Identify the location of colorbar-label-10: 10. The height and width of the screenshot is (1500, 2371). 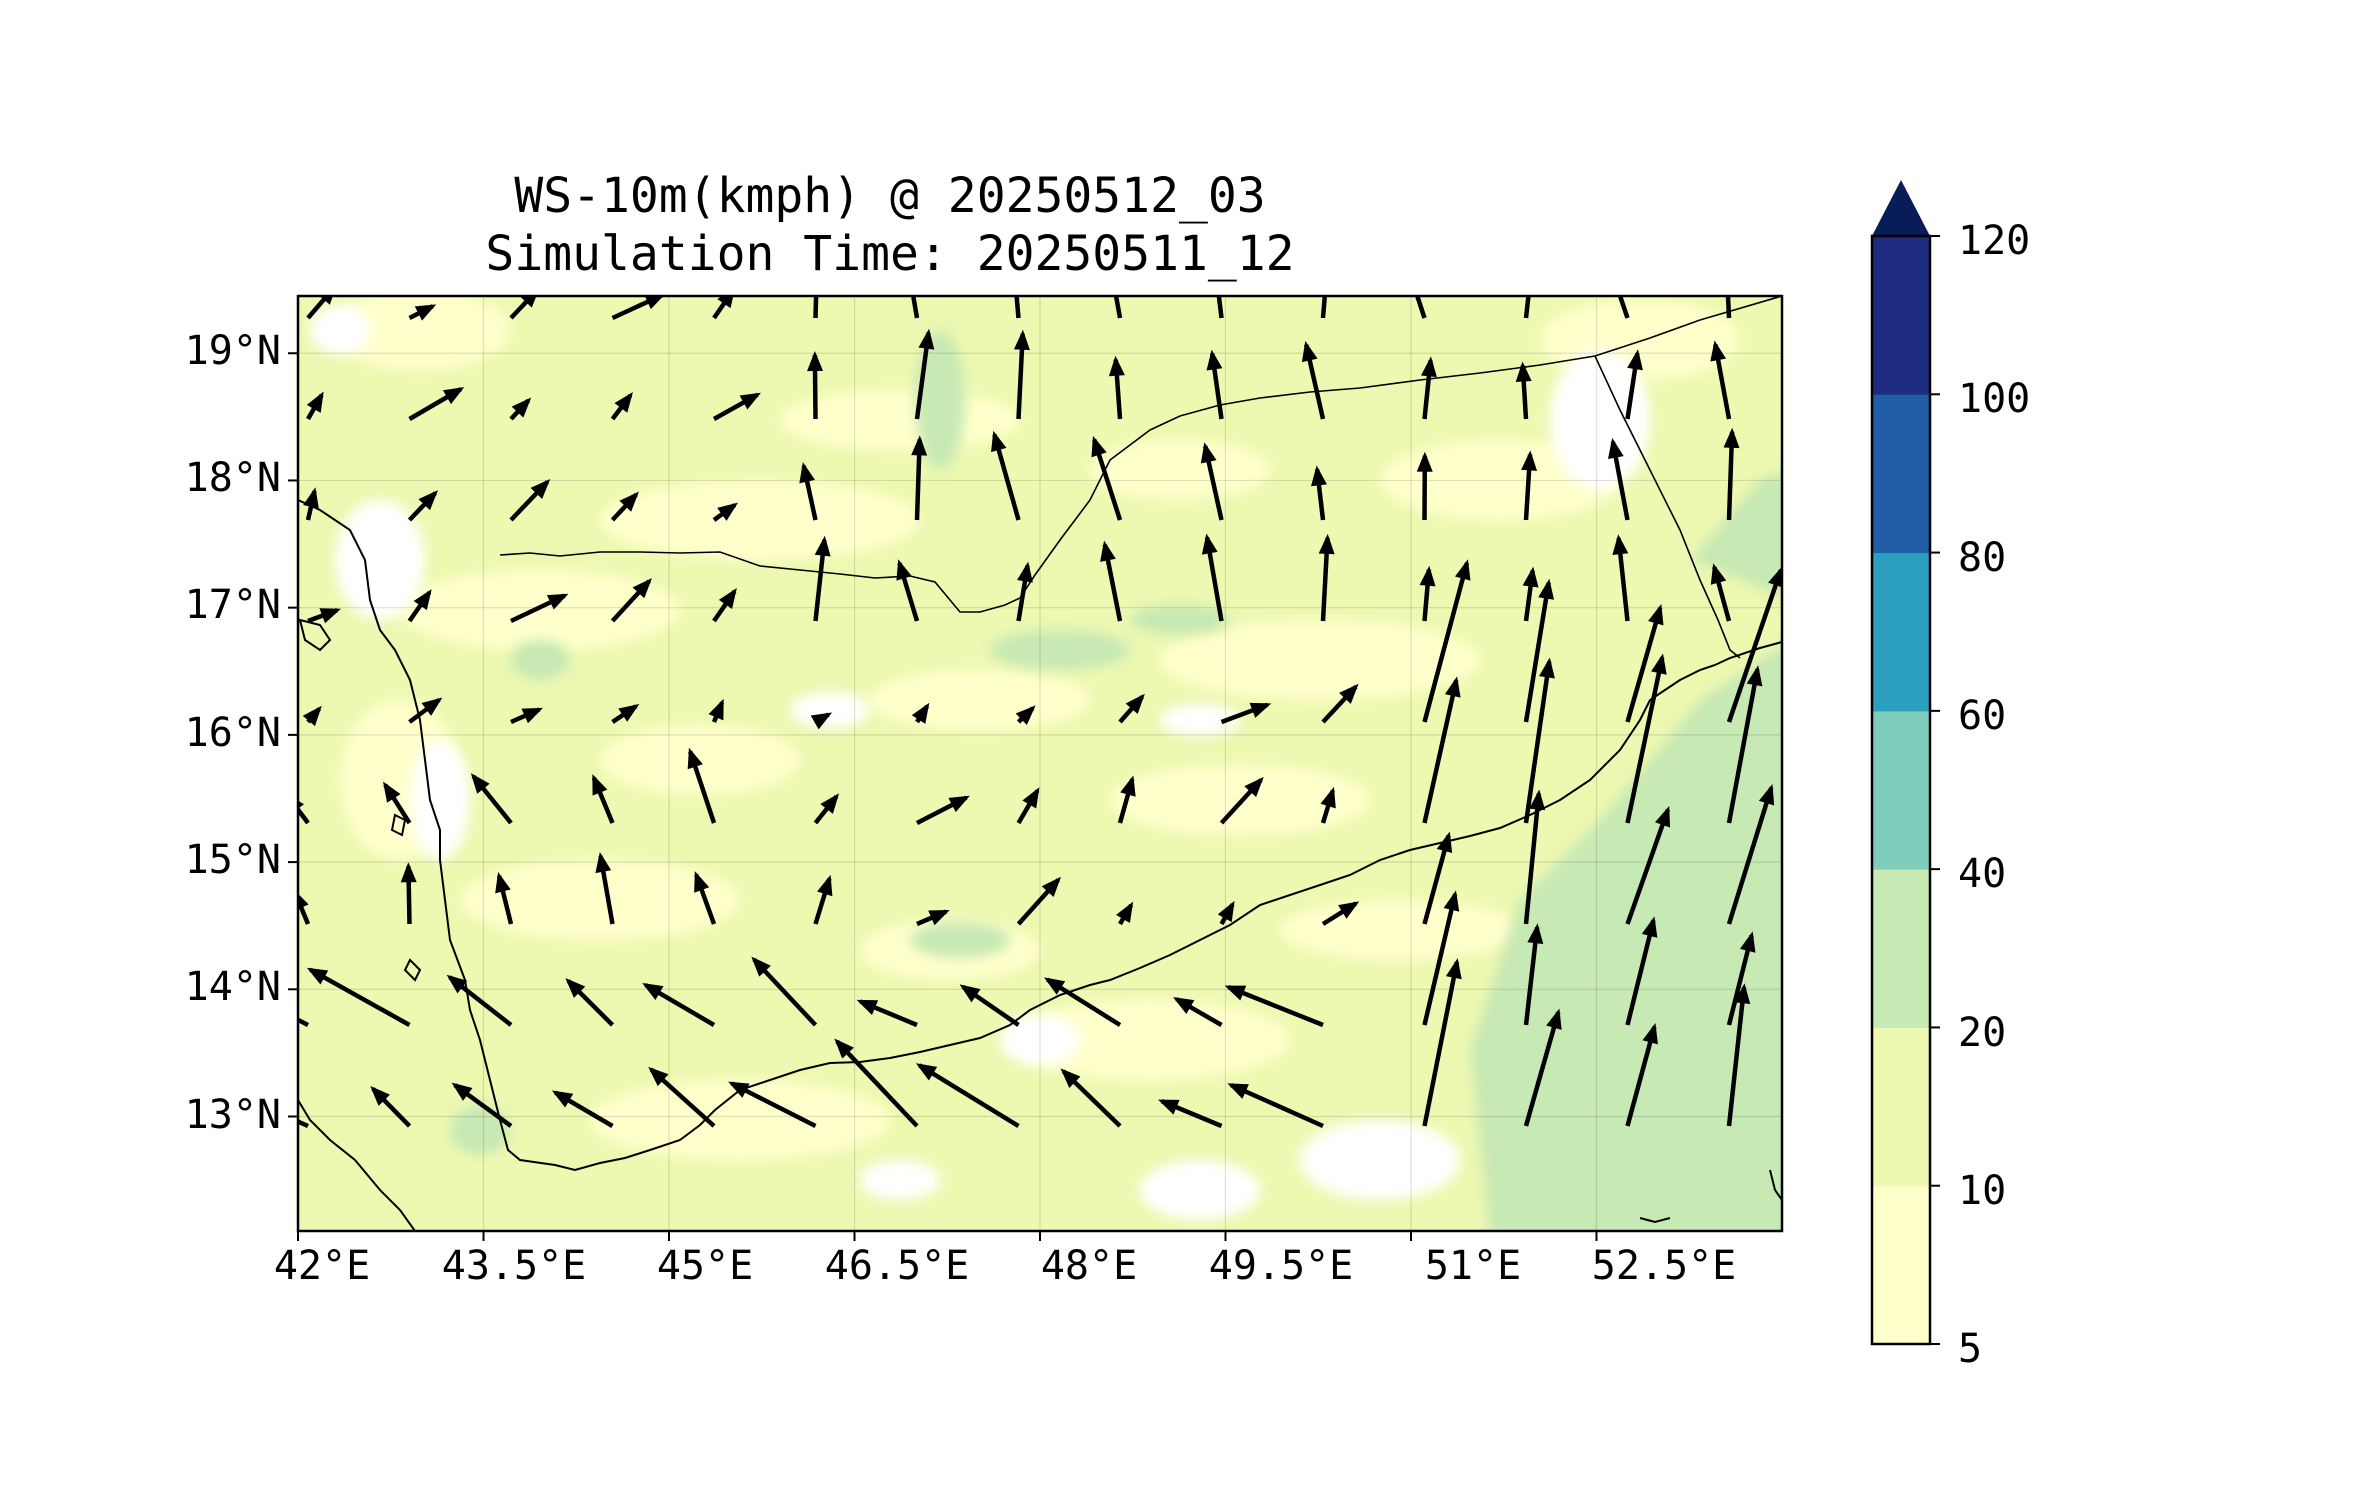
(1982, 1191).